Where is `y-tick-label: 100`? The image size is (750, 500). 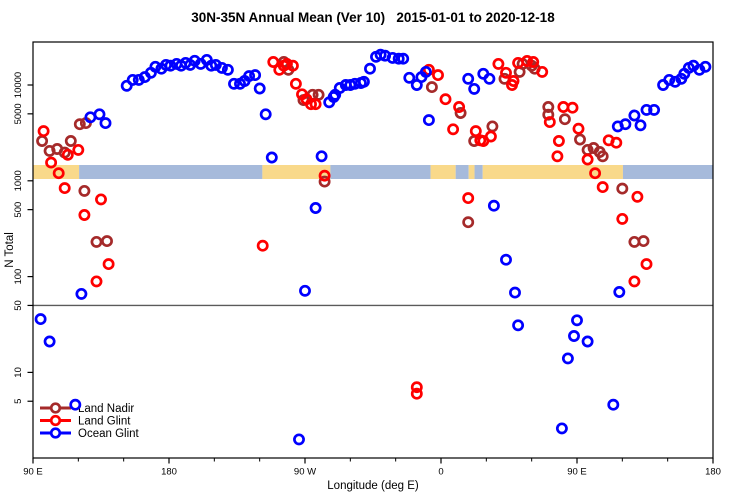 y-tick-label: 100 is located at coordinates (18, 277).